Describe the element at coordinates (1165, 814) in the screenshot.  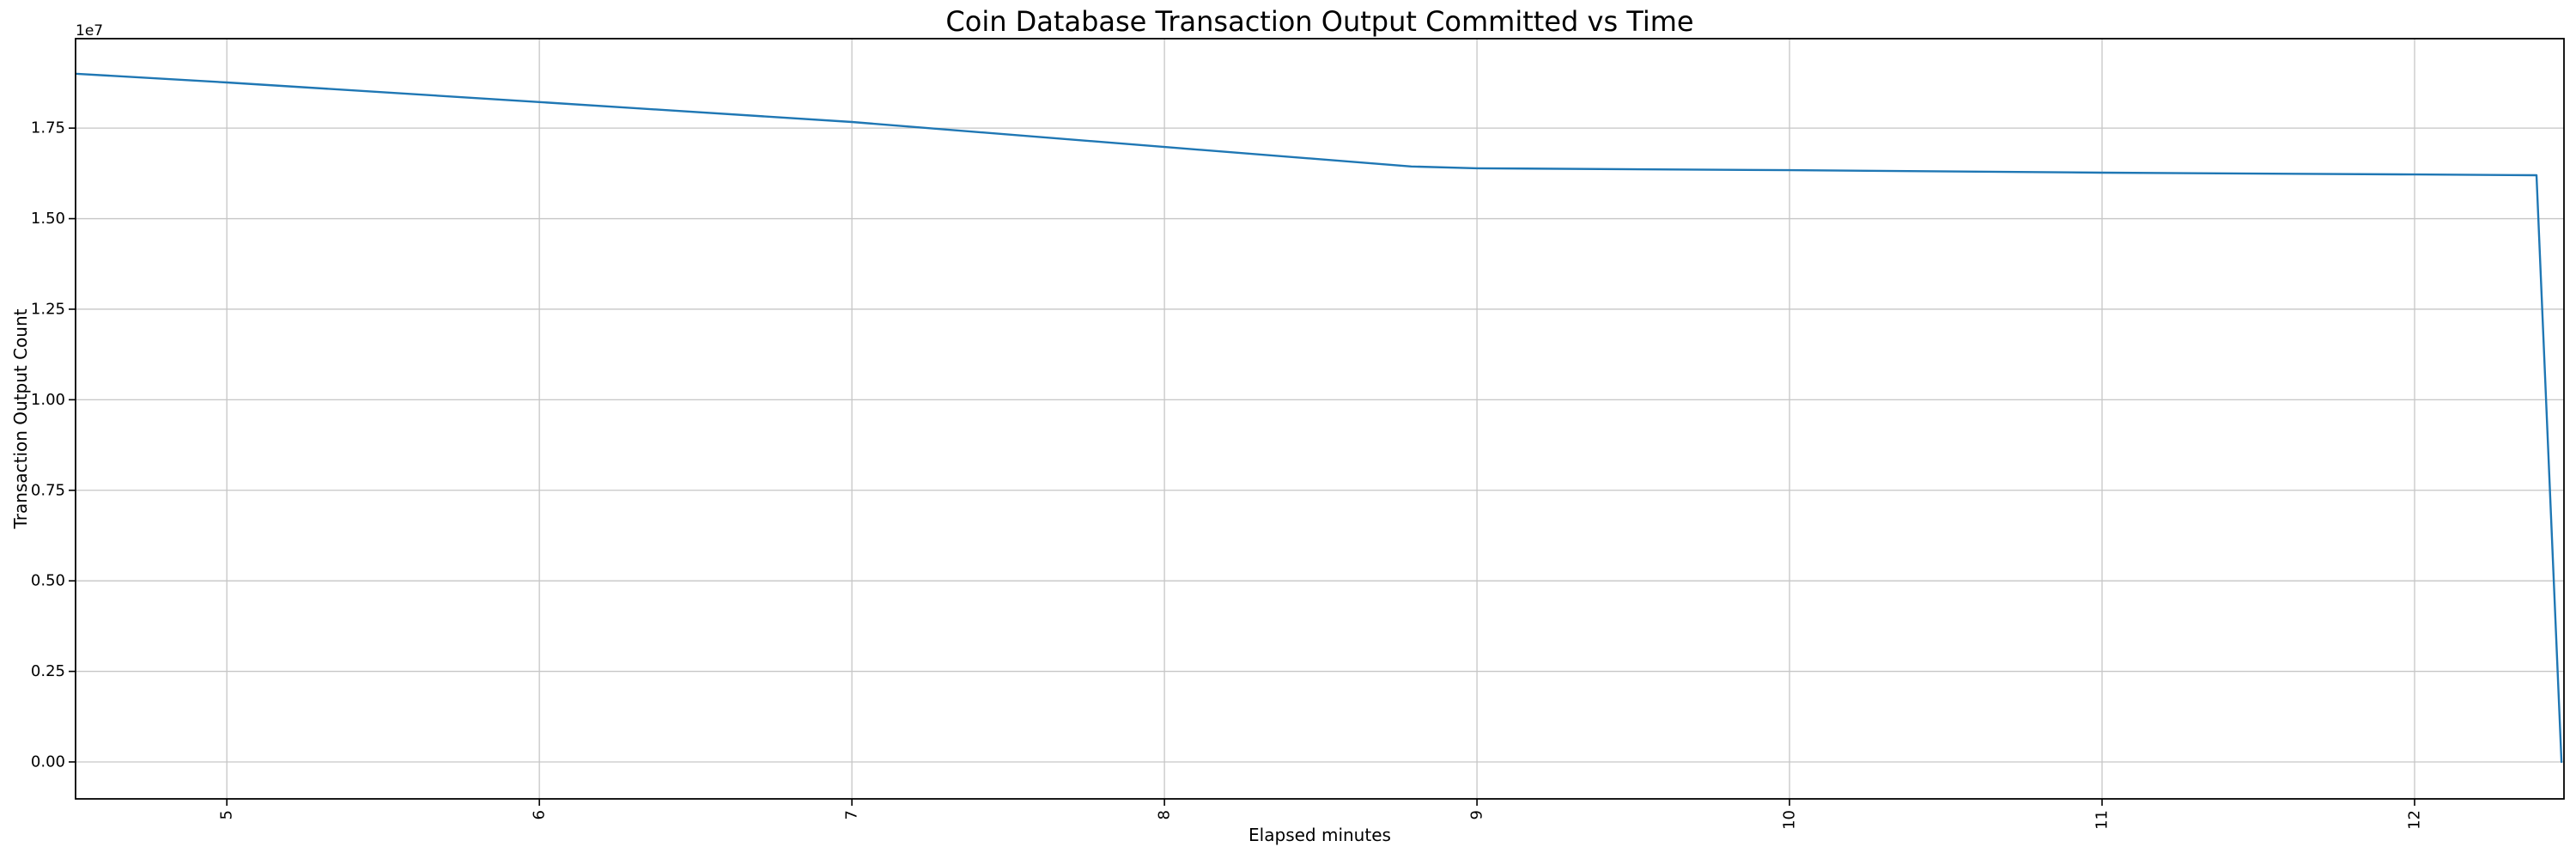
I see `x-tick-label: 8` at that location.